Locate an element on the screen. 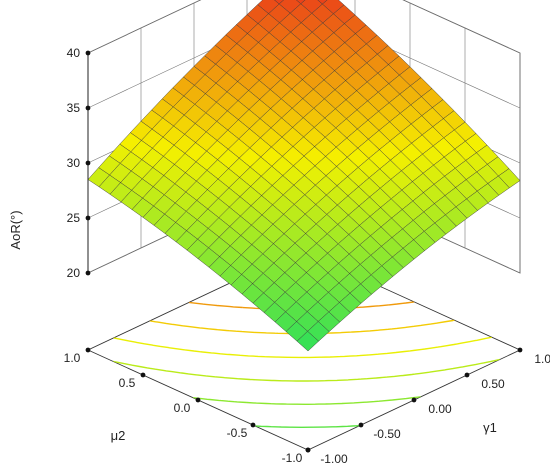  x-tick-label: -0.5 is located at coordinates (237, 433).